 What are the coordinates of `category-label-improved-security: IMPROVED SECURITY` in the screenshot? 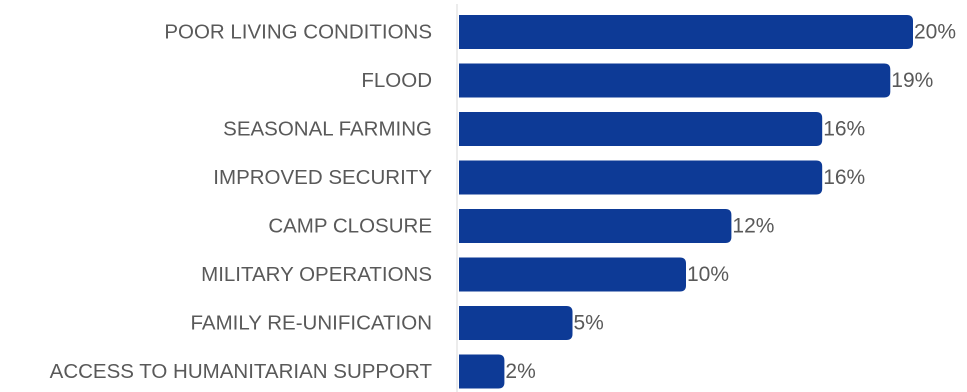 It's located at (322, 177).